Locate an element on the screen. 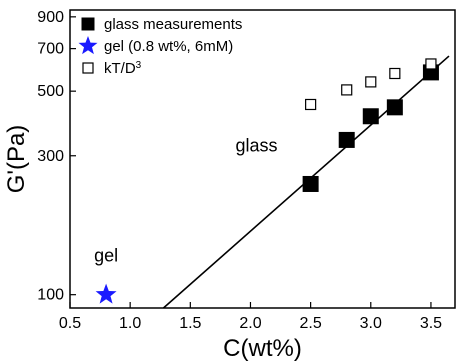  y-tick-label: 300 is located at coordinates (50, 156).